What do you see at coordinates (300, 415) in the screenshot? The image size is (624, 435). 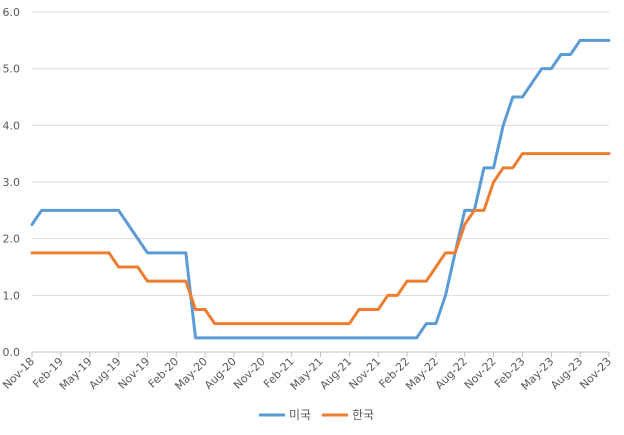 I see `legend-label: 미국` at bounding box center [300, 415].